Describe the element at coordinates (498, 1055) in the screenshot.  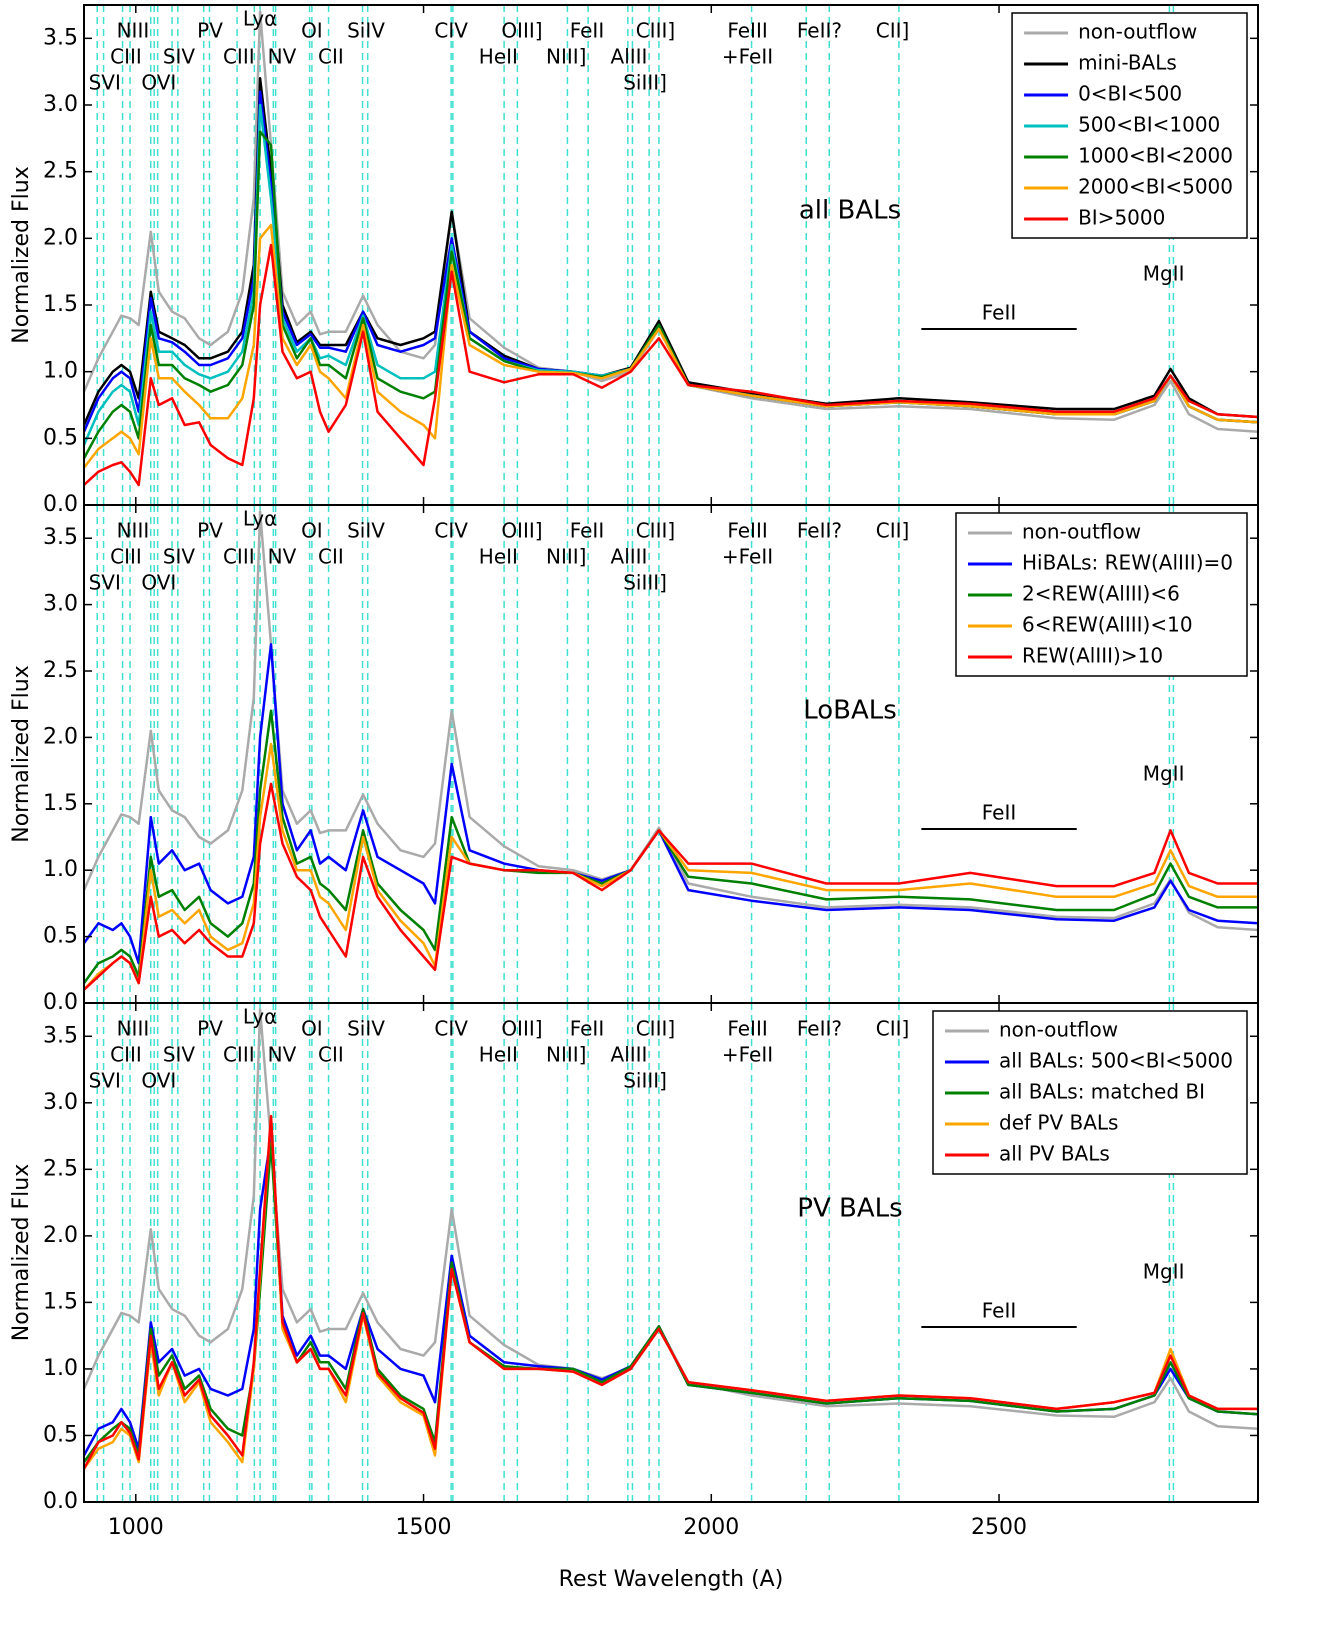
I see `emission-label: HeII` at that location.